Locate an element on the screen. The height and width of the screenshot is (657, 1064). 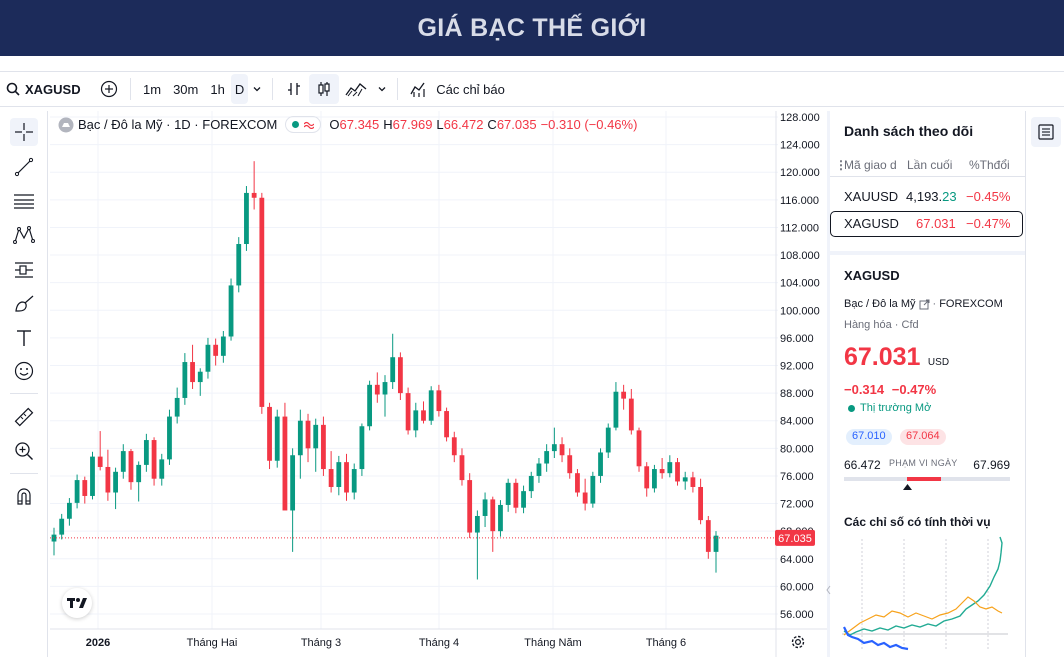
x-tick-label: 2026 is located at coordinates (98, 643).